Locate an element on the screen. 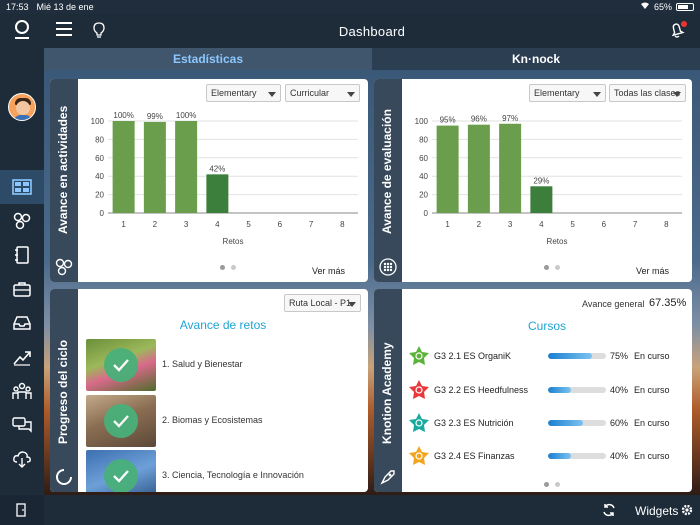 The image size is (700, 525). reto-item: 3. Ciencia, Tecnología e Innovación is located at coordinates (206, 471).